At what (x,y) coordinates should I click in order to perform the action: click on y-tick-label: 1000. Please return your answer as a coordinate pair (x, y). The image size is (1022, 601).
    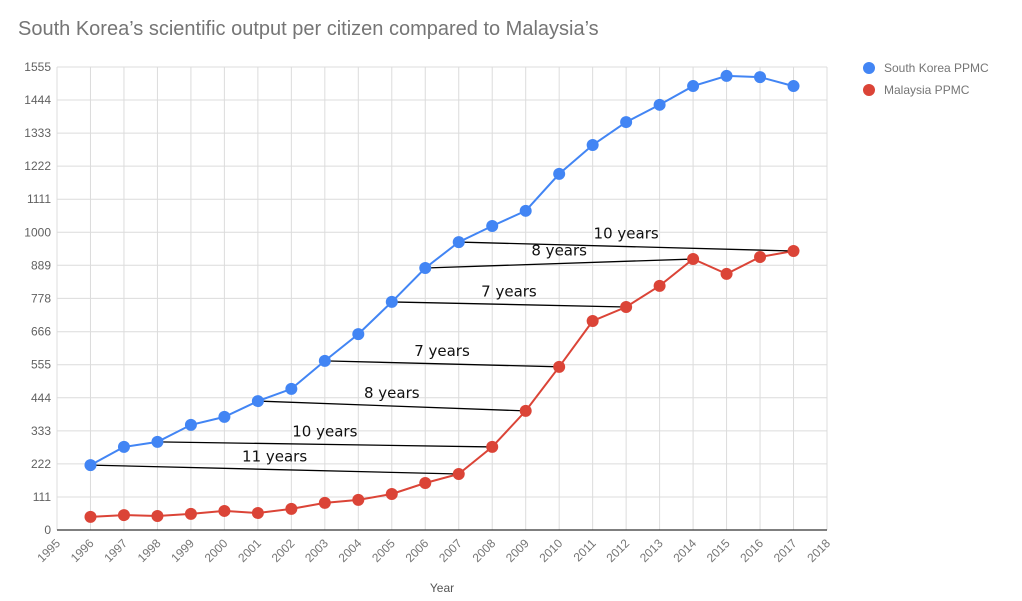
    Looking at the image, I should click on (37, 232).